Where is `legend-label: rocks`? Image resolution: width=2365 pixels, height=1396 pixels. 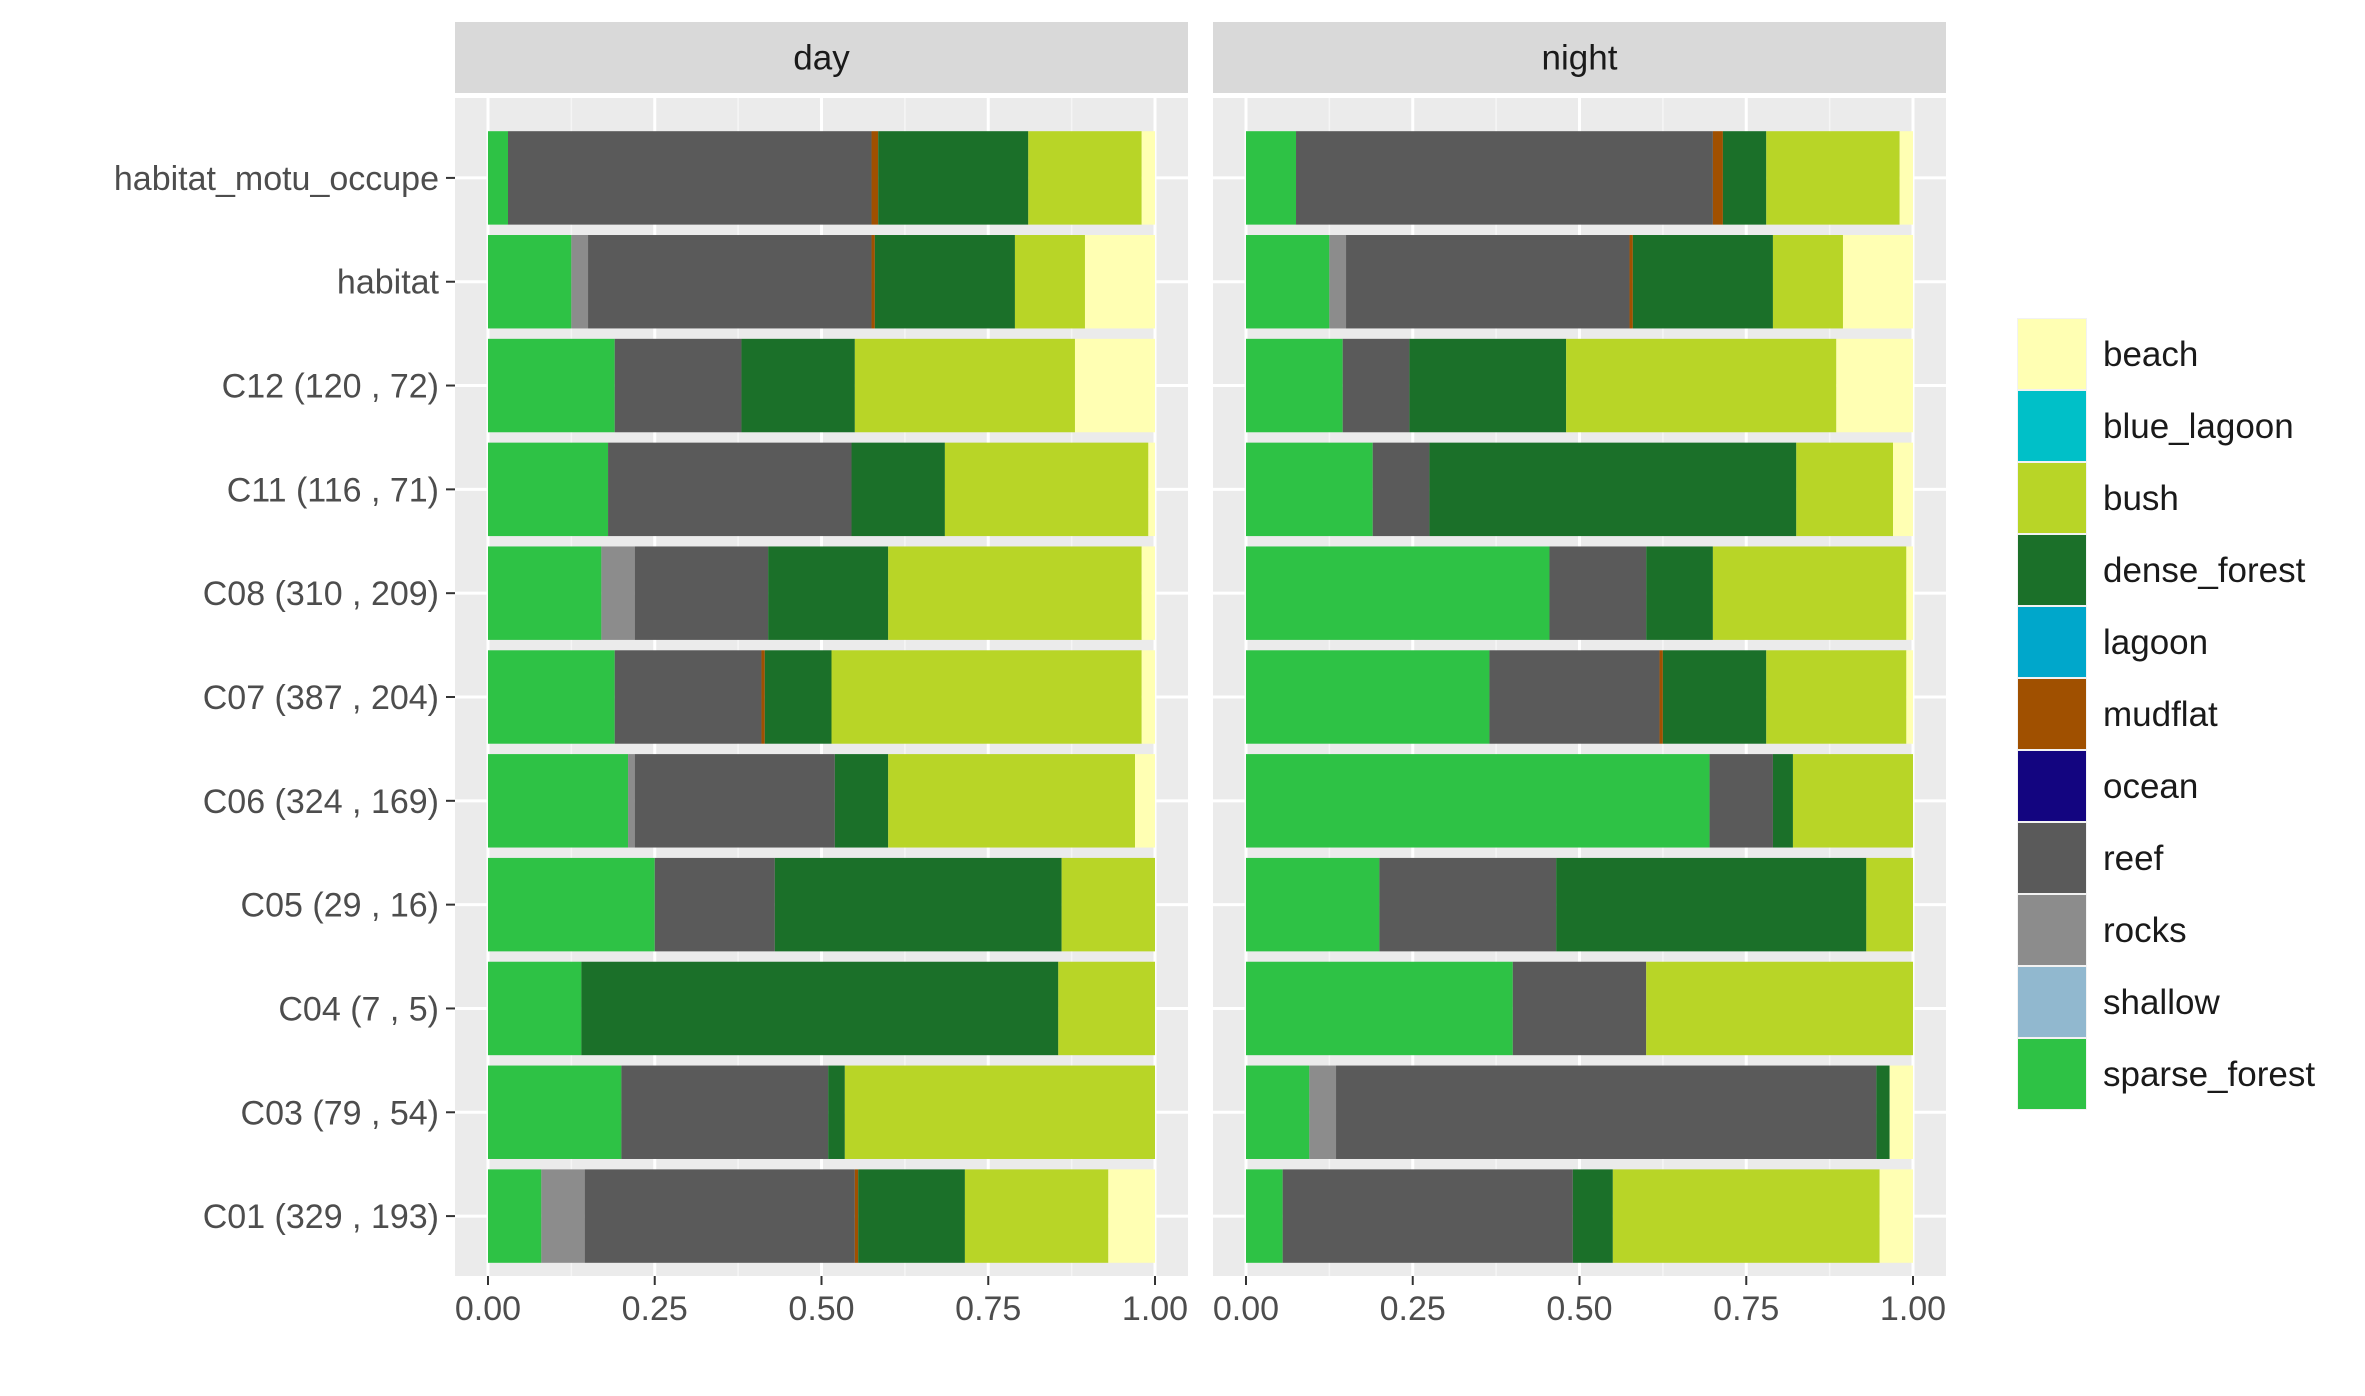
legend-label: rocks is located at coordinates (2145, 930).